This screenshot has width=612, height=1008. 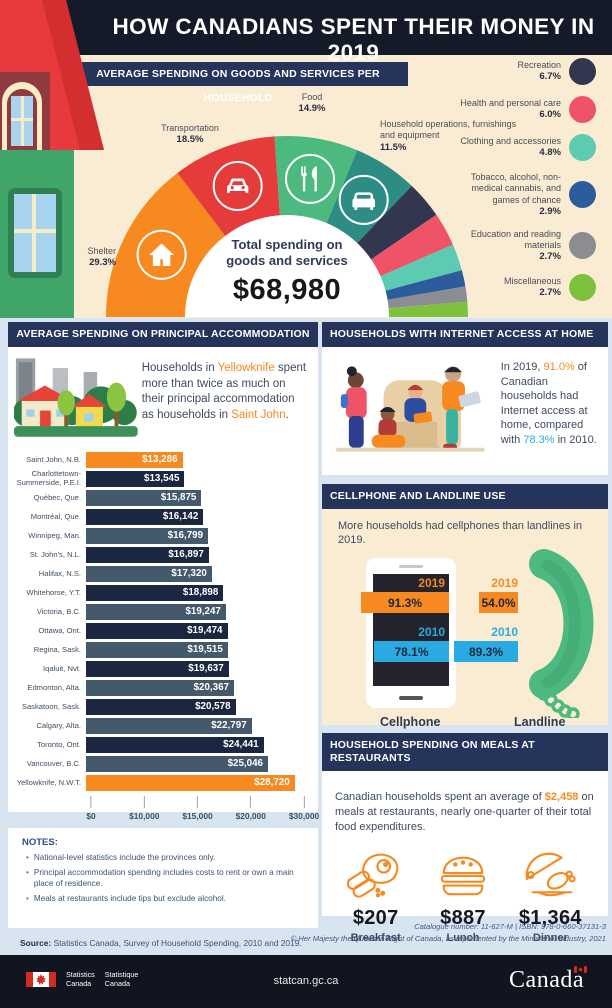 What do you see at coordinates (272, 783) in the screenshot?
I see `bar-value: $28,720` at bounding box center [272, 783].